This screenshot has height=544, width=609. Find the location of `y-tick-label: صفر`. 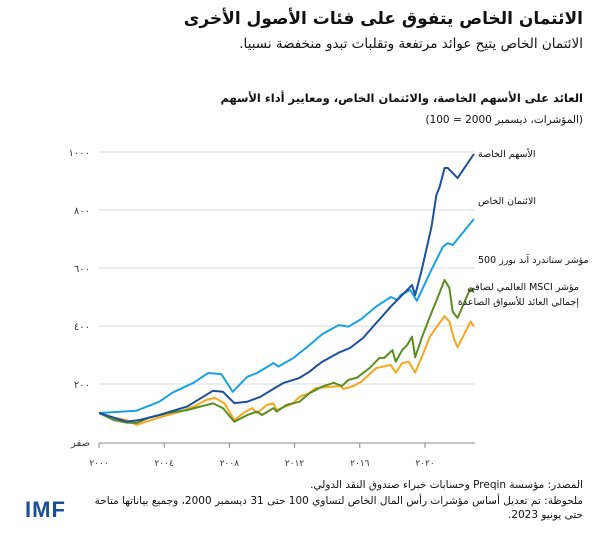

y-tick-label: صفر is located at coordinates (80, 443).